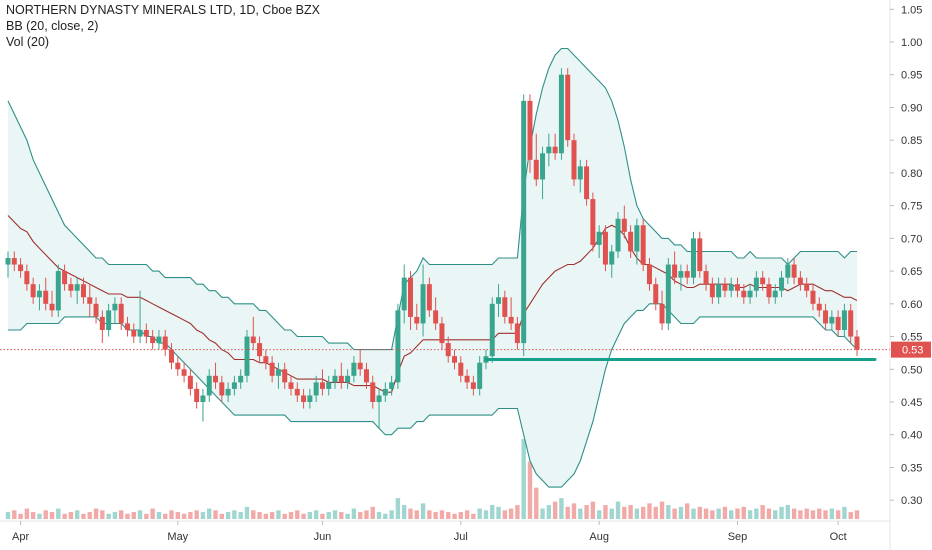 The width and height of the screenshot is (932, 550). Describe the element at coordinates (52, 26) in the screenshot. I see `bb-indicator-label: BB (20, close, 2)` at that location.